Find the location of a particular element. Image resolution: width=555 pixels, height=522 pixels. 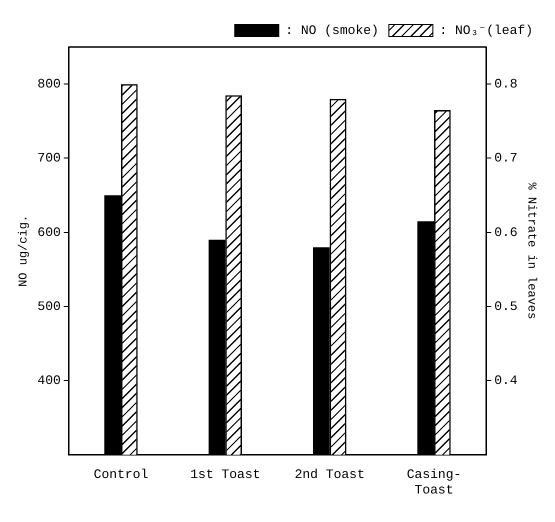

y-tick-label: 800 is located at coordinates (49, 84).